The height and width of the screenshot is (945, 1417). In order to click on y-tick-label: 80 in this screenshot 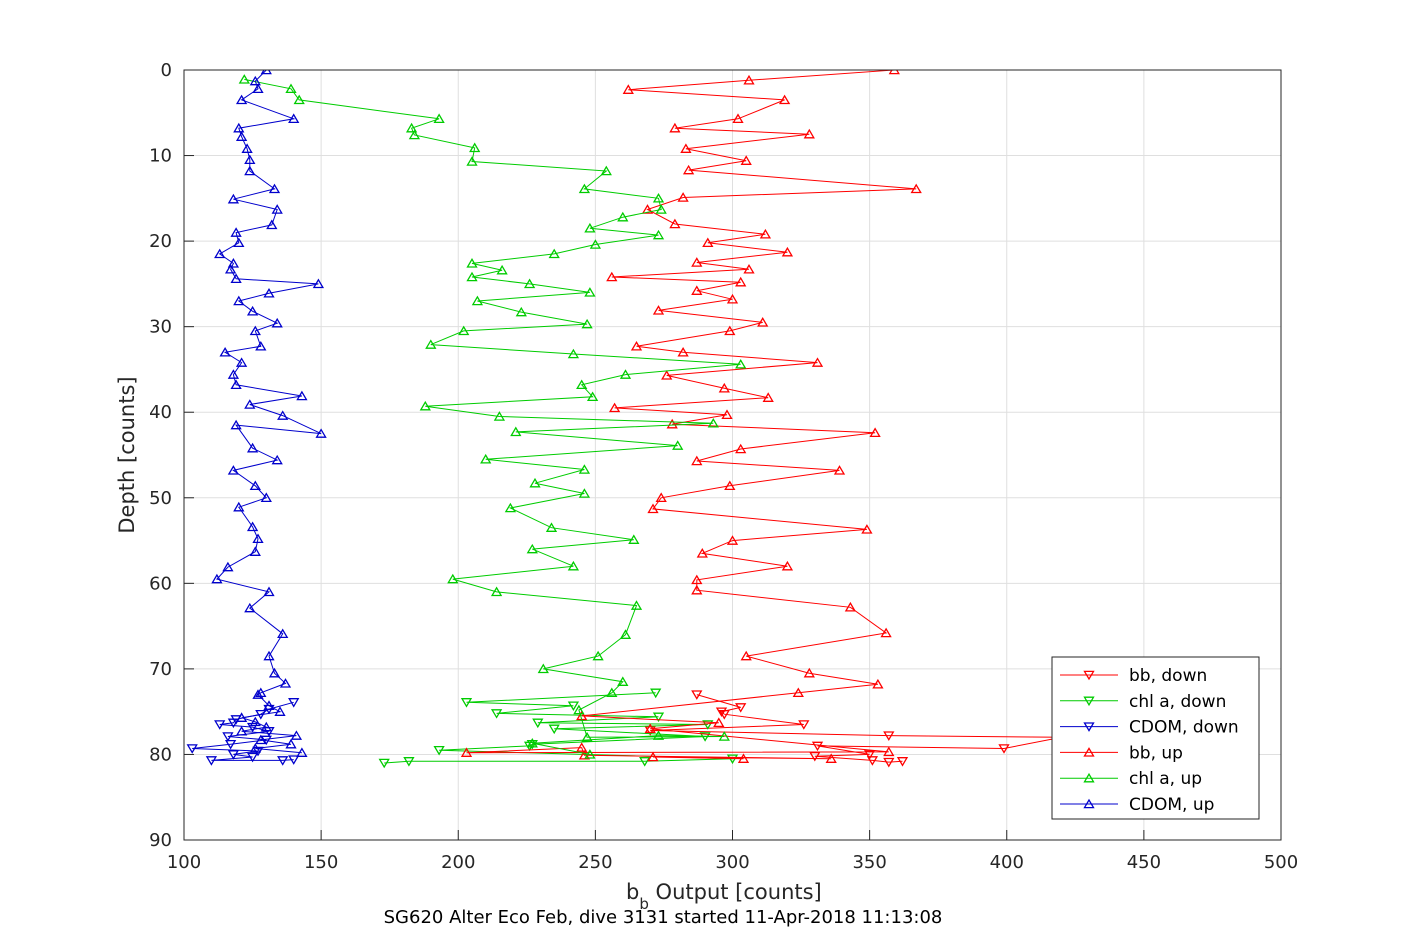, I will do `click(160, 754)`.